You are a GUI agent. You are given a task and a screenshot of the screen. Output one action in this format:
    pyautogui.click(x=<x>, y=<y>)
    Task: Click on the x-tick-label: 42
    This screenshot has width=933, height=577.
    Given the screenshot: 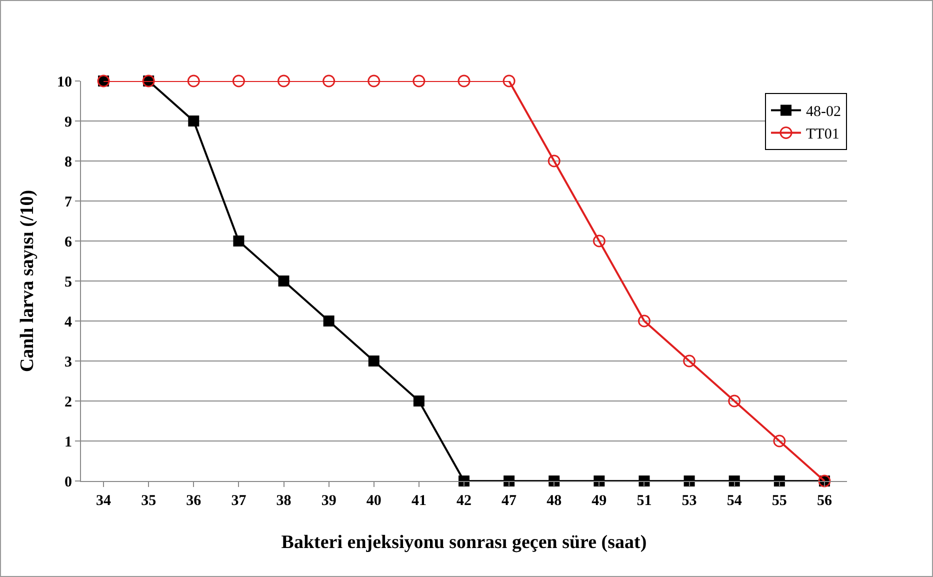 What is the action you would take?
    pyautogui.click(x=464, y=501)
    